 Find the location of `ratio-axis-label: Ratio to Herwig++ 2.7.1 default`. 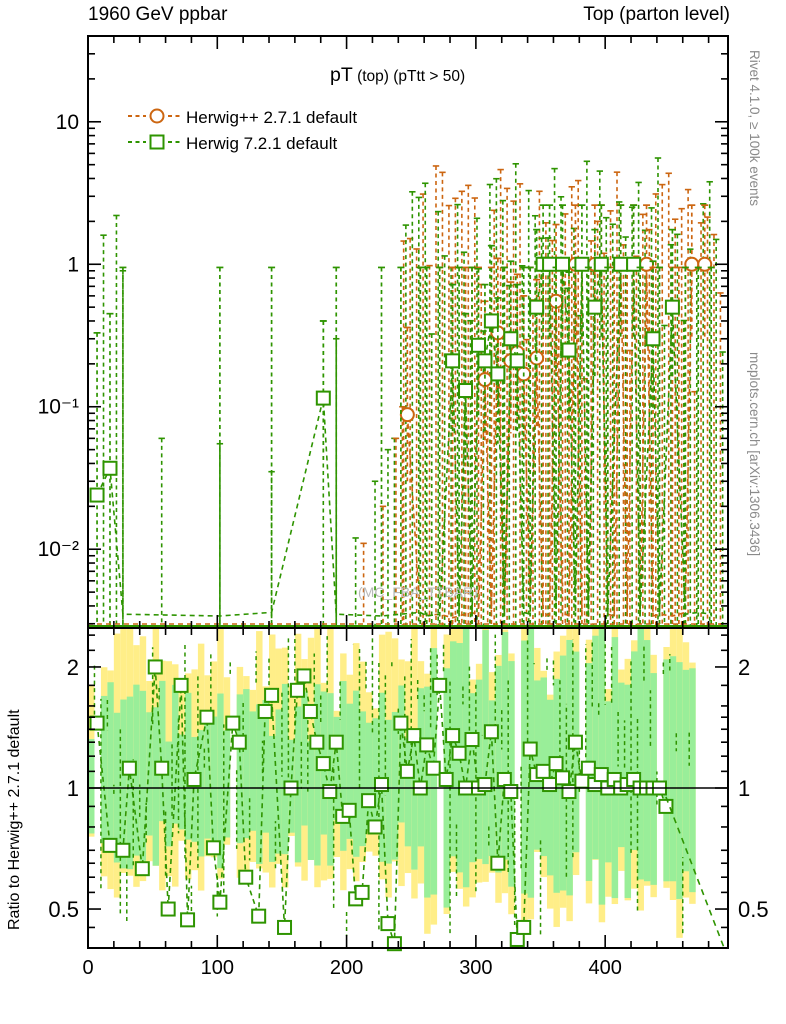

ratio-axis-label: Ratio to Herwig++ 2.7.1 default is located at coordinates (14, 819).